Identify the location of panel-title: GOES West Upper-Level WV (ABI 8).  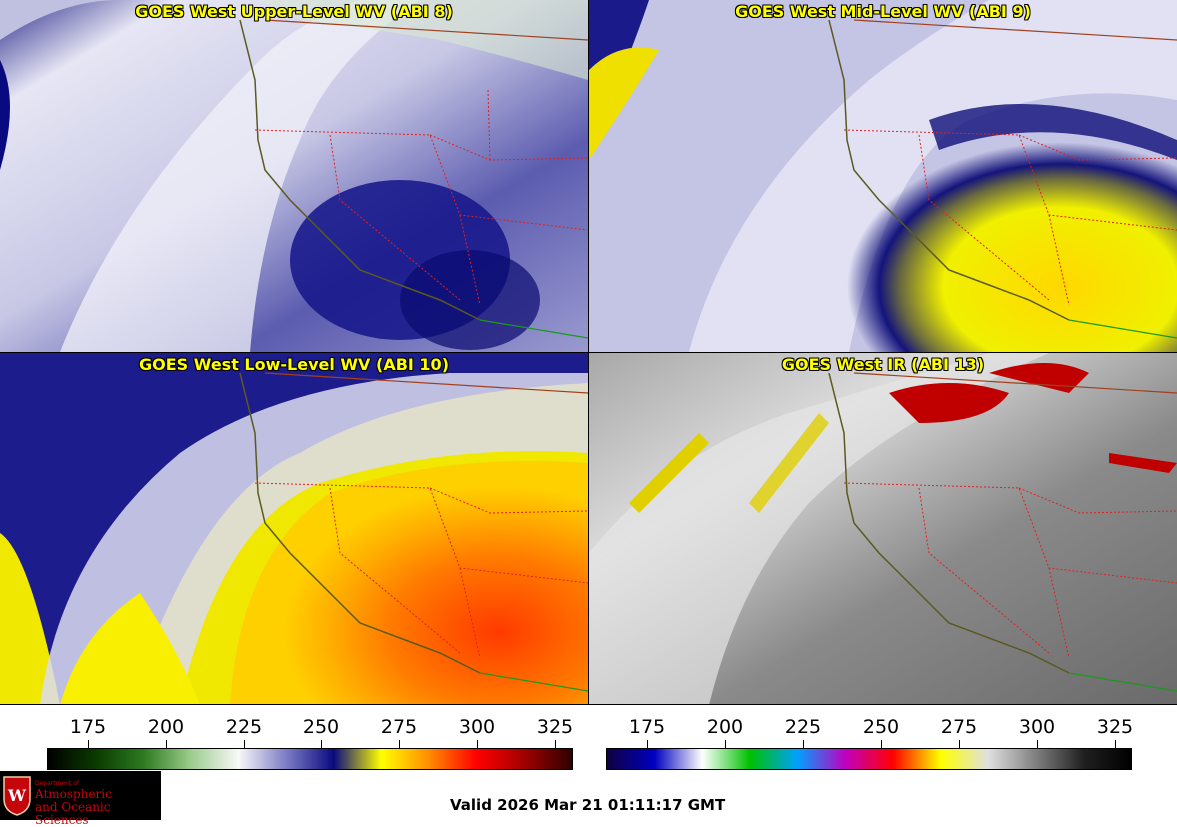
(294, 11).